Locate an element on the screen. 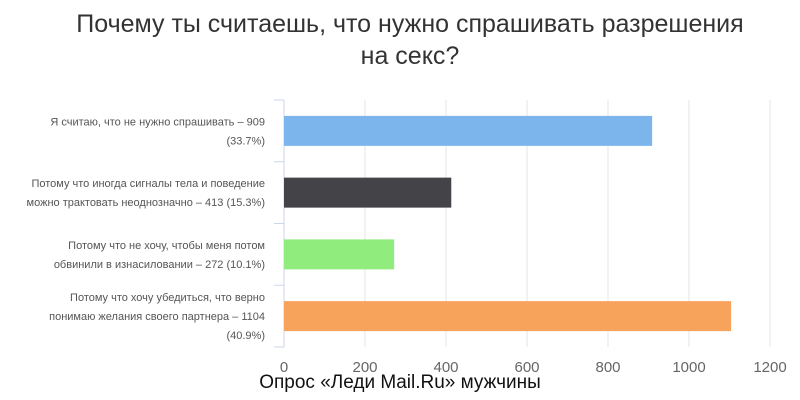 This screenshot has height=400, width=800. x-tick-labels: 0 200 400 600 800 1000 1200 is located at coordinates (533, 367).